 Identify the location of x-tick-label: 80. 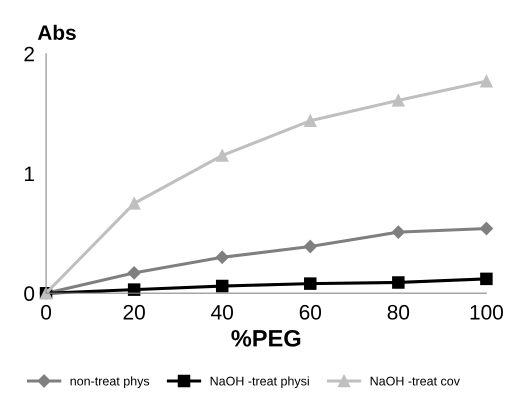
(399, 312).